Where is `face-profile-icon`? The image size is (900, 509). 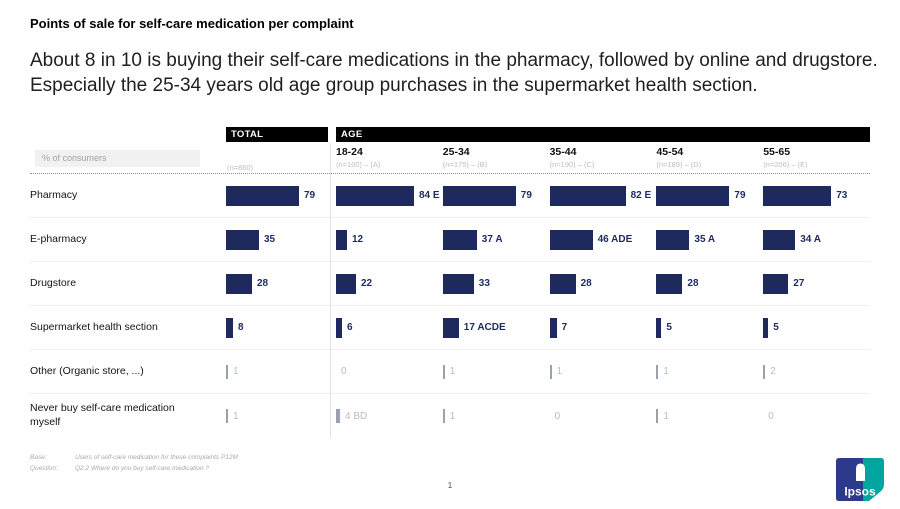
face-profile-icon is located at coordinates (860, 472).